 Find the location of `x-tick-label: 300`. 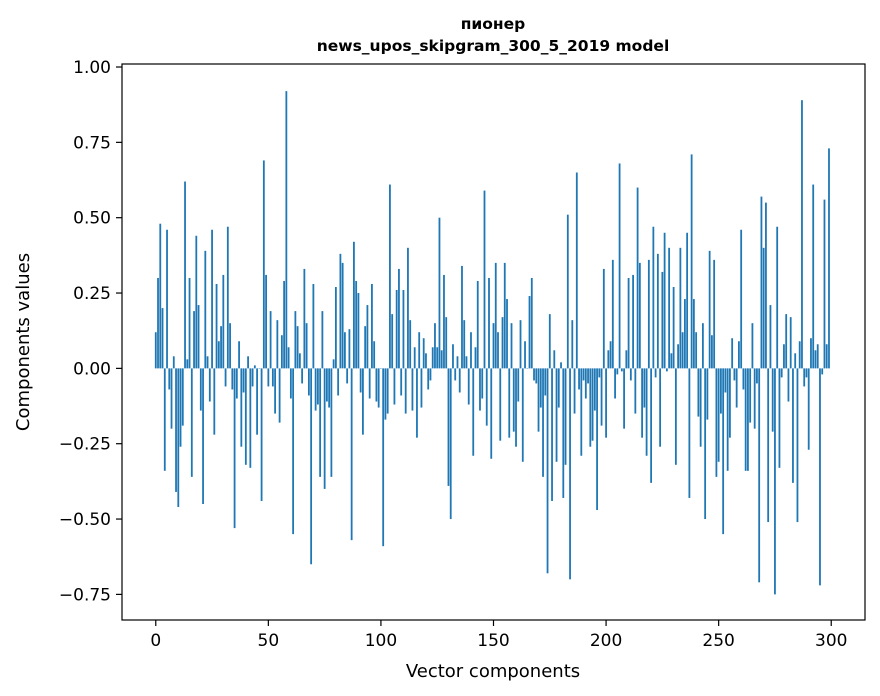

x-tick-label: 300 is located at coordinates (831, 641).